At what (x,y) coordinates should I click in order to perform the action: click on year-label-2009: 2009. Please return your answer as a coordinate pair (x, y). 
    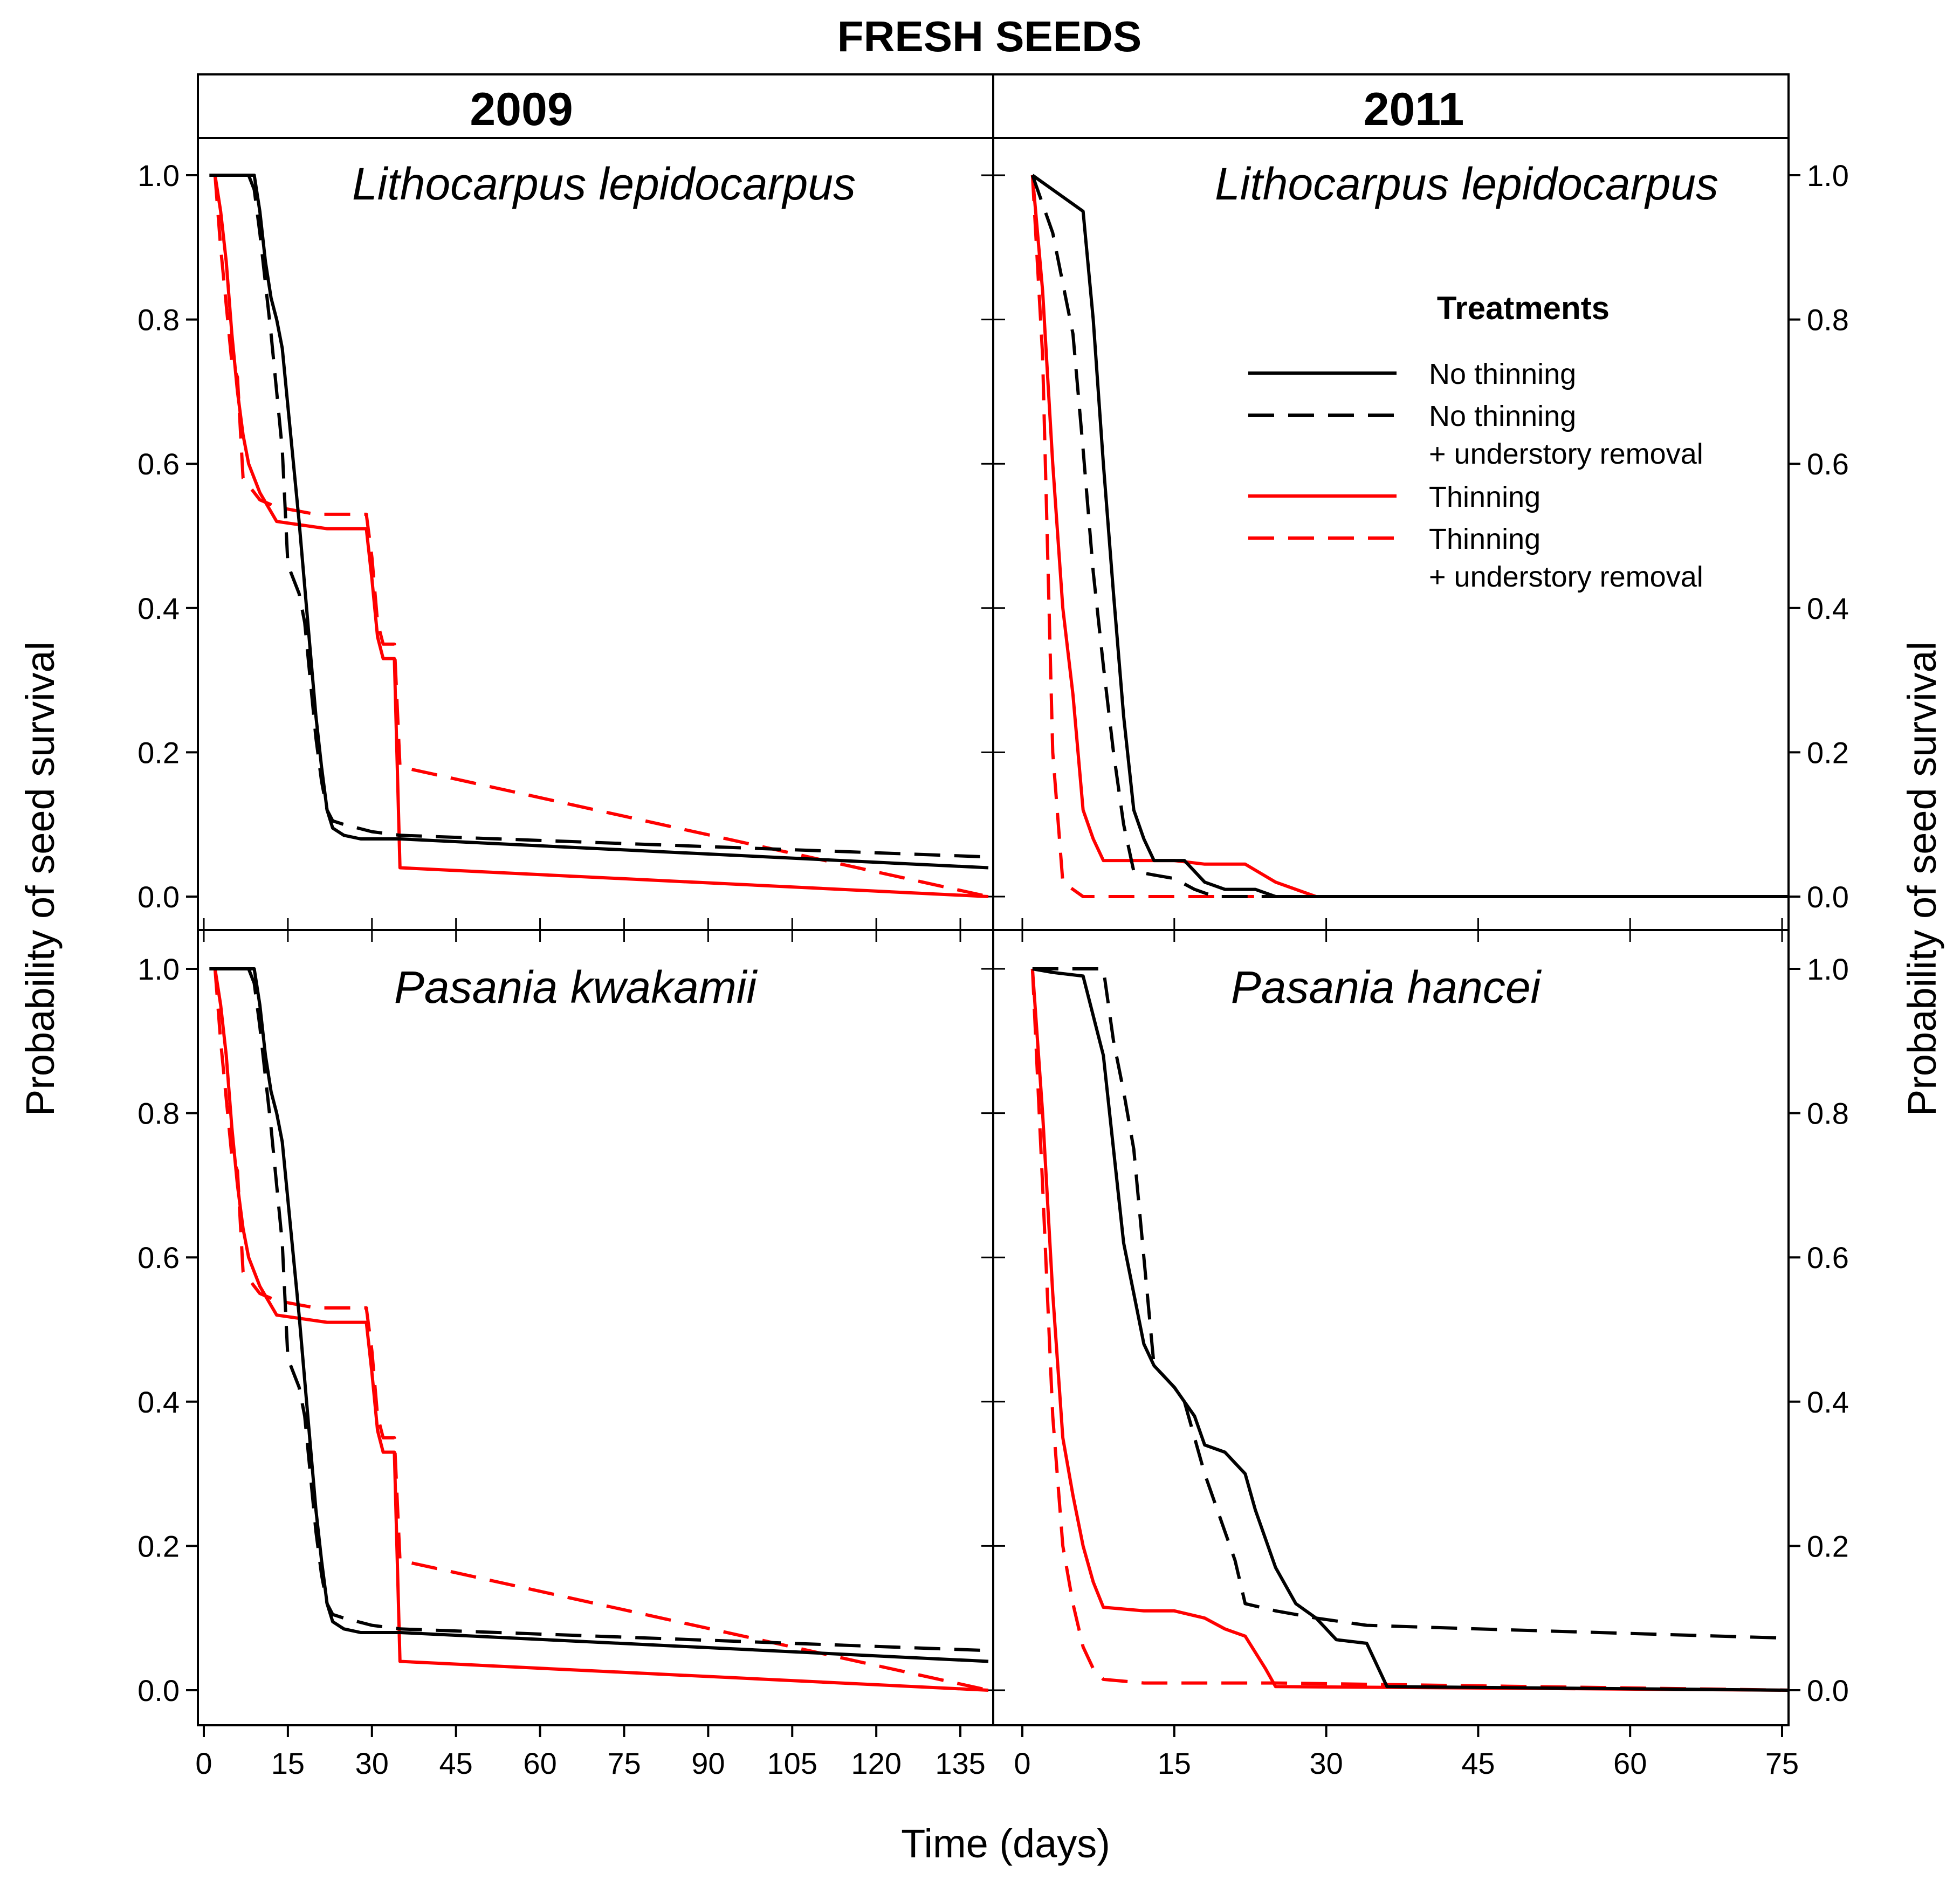
    Looking at the image, I should click on (521, 110).